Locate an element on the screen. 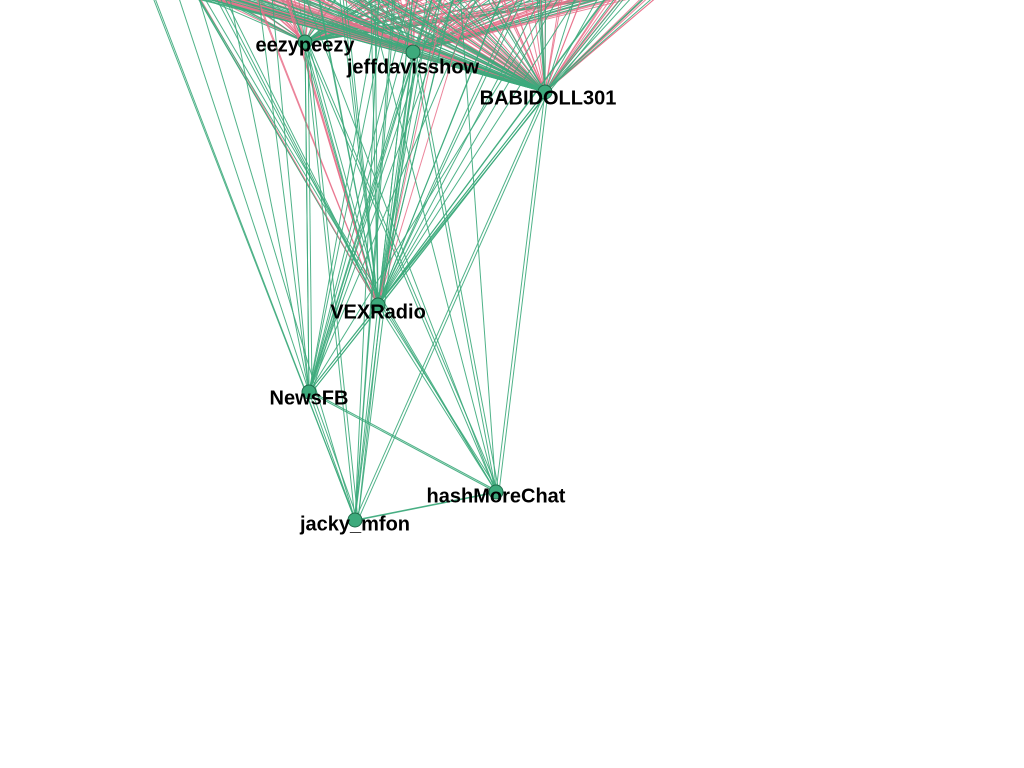 The image size is (1024, 768). node-label: BABIDOLL301 is located at coordinates (548, 98).